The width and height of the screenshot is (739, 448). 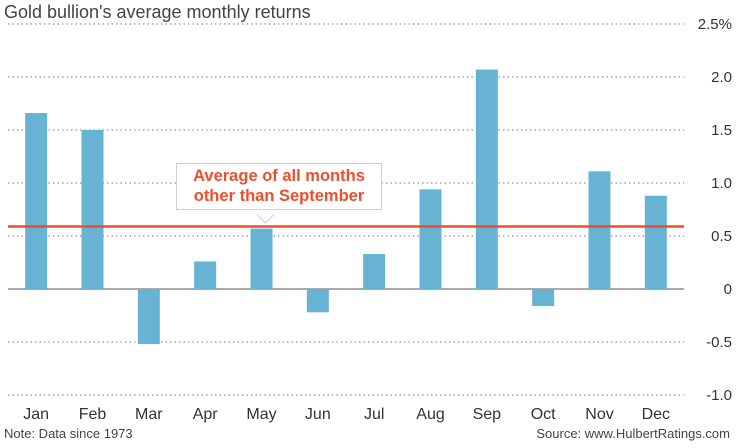 I want to click on x-tick-label: Mar, so click(x=149, y=414).